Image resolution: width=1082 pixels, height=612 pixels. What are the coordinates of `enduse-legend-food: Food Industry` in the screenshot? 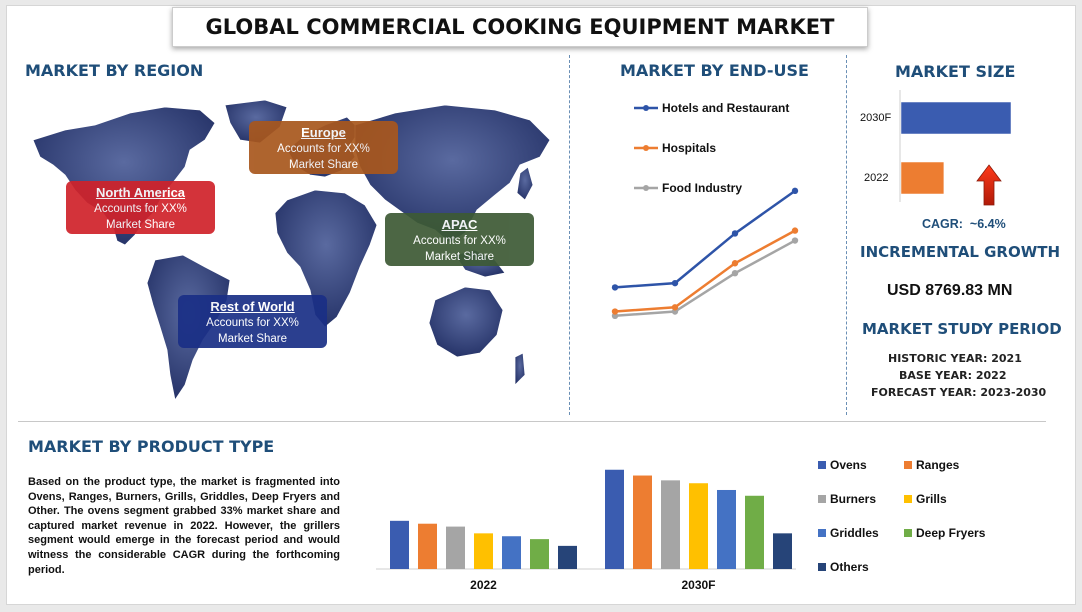 It's located at (688, 188).